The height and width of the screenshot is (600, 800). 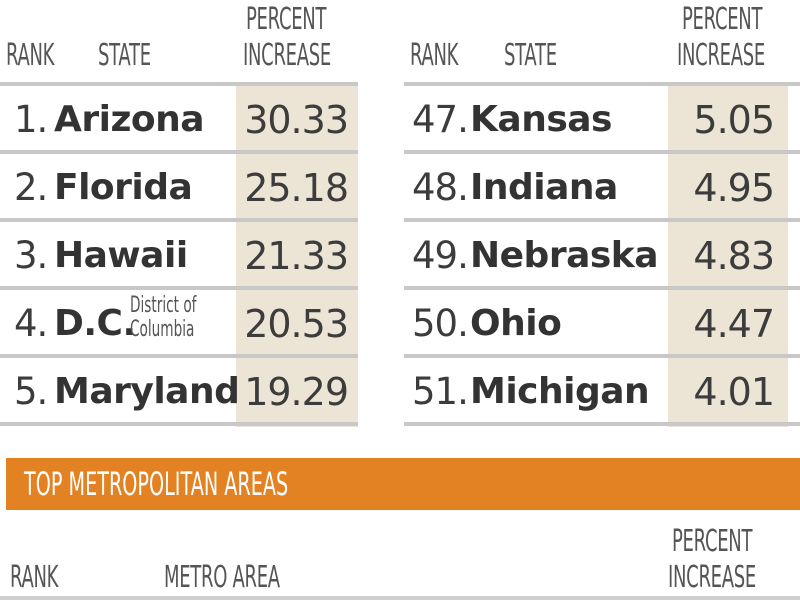 What do you see at coordinates (296, 120) in the screenshot?
I see `percent-cell: 30.33` at bounding box center [296, 120].